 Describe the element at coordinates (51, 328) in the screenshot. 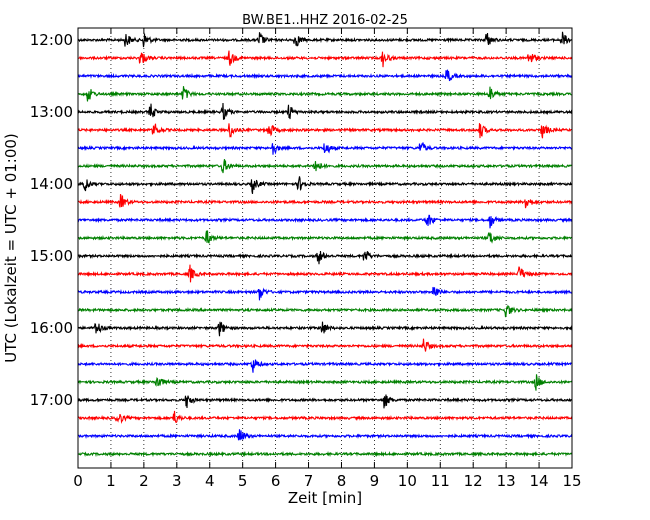

I see `y-tick-label: 16:00` at that location.